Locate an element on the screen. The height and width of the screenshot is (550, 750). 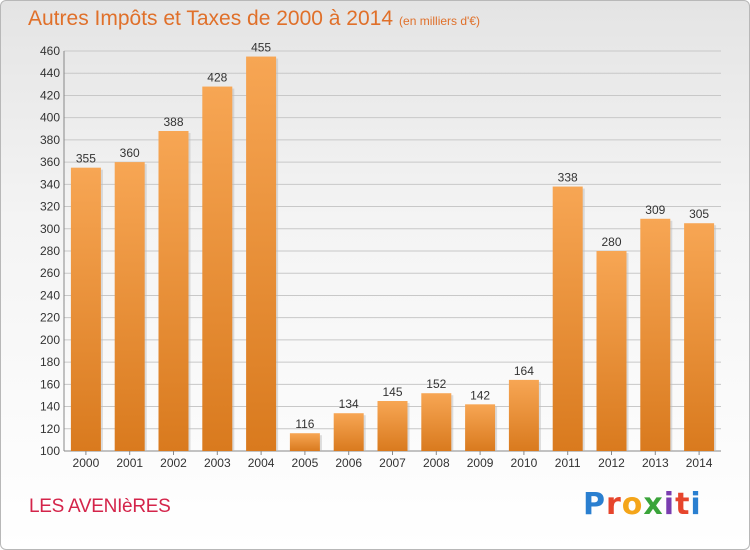
data-label: 388 is located at coordinates (173, 122).